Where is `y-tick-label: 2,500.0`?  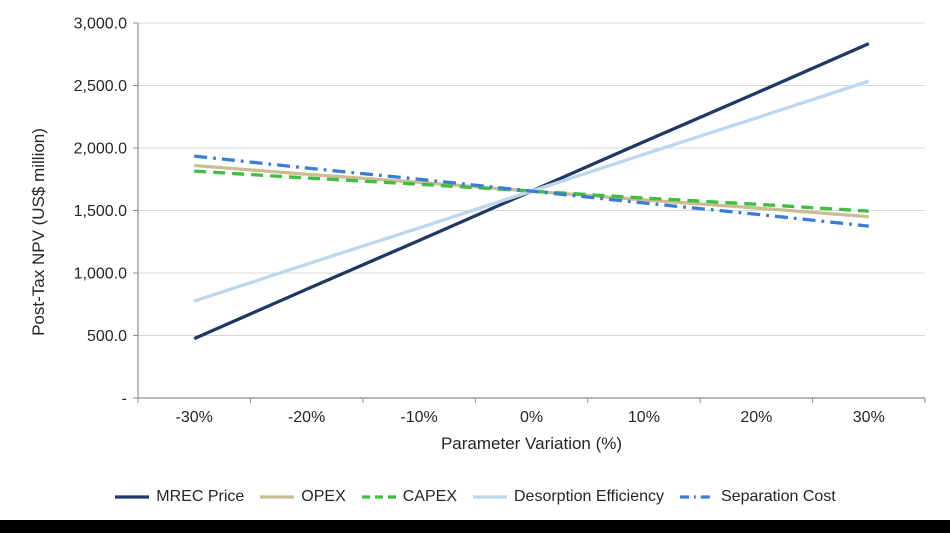 y-tick-label: 2,500.0 is located at coordinates (100, 86).